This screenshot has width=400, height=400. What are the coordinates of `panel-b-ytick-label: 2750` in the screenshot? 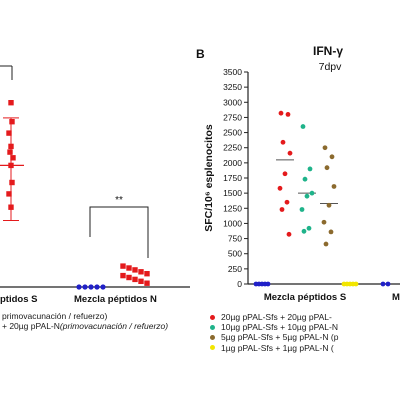 It's located at (232, 117).